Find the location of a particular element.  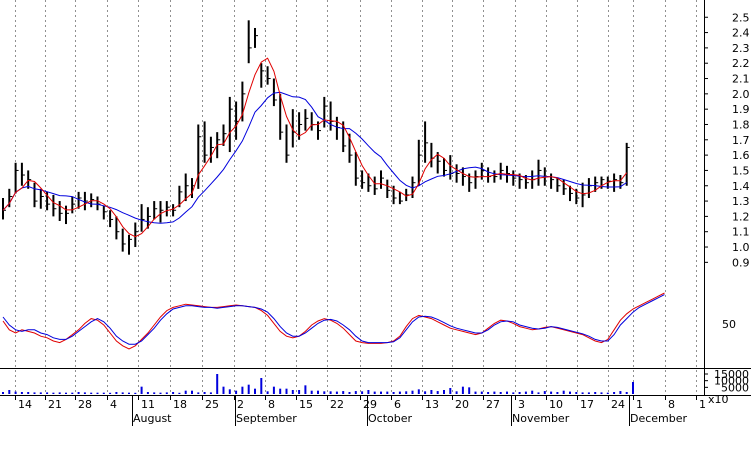

volume-tick-label-1: 10000 is located at coordinates (731, 381).